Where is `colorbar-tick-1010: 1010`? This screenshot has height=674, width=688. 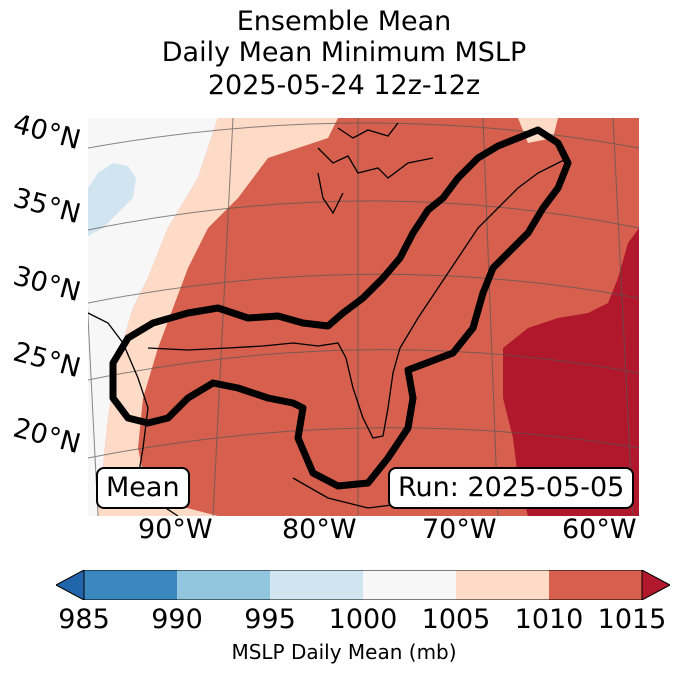 colorbar-tick-1010: 1010 is located at coordinates (549, 619).